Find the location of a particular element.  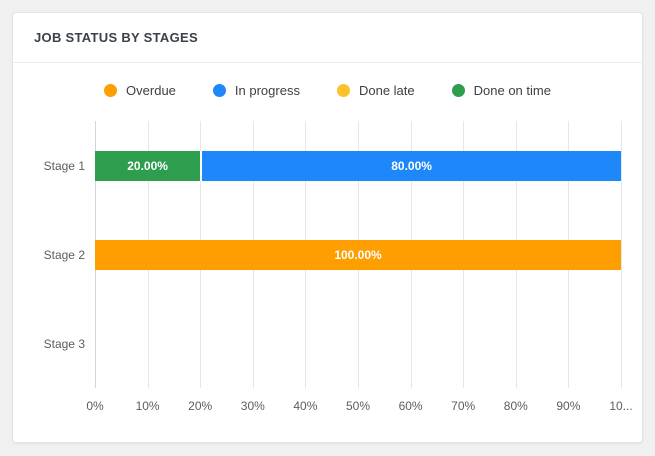

y-axis-label: Stage 3 is located at coordinates (64, 343).